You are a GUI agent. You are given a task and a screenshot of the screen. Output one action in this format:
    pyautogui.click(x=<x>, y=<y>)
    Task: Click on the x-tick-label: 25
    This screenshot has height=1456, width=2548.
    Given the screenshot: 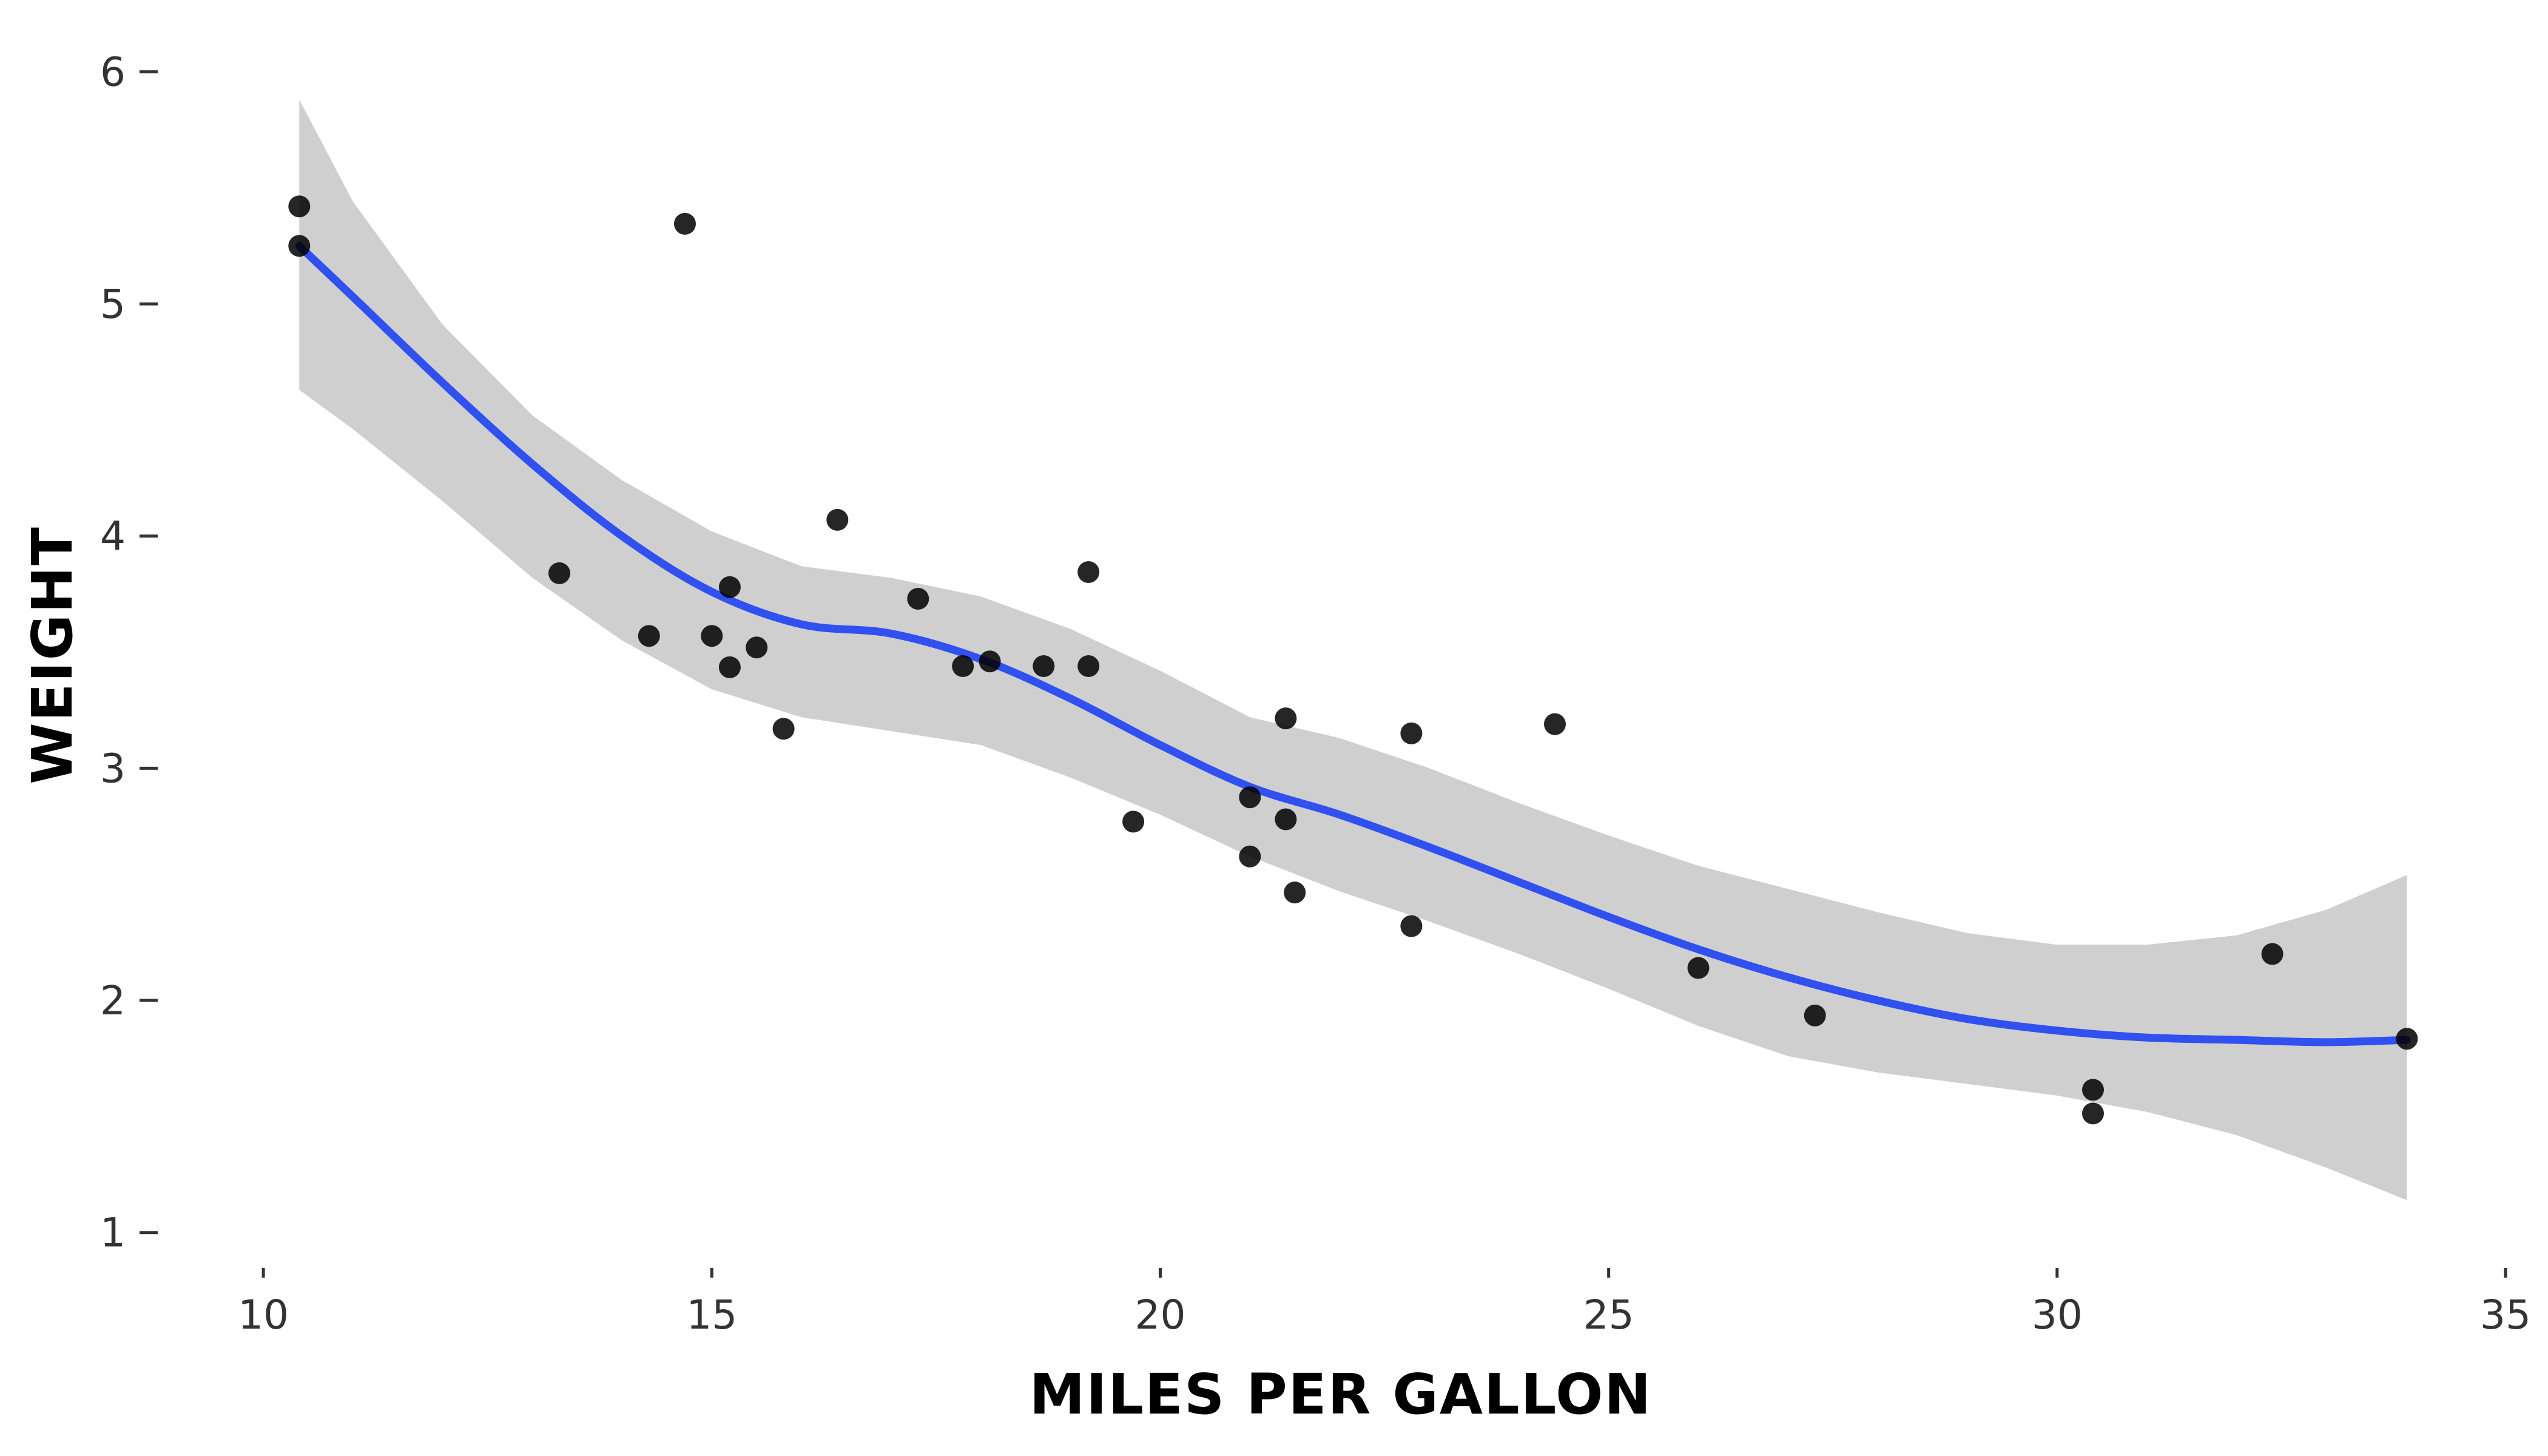 What is the action you would take?
    pyautogui.click(x=1608, y=1315)
    